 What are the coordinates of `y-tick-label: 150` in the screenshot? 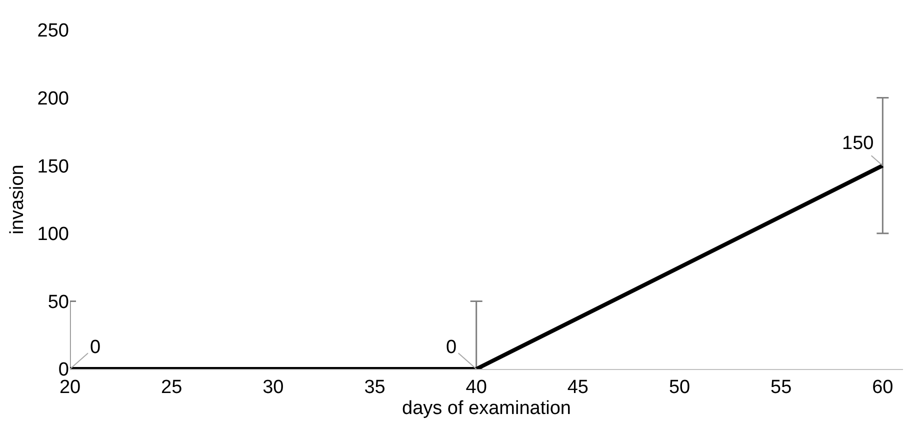 It's located at (53, 167).